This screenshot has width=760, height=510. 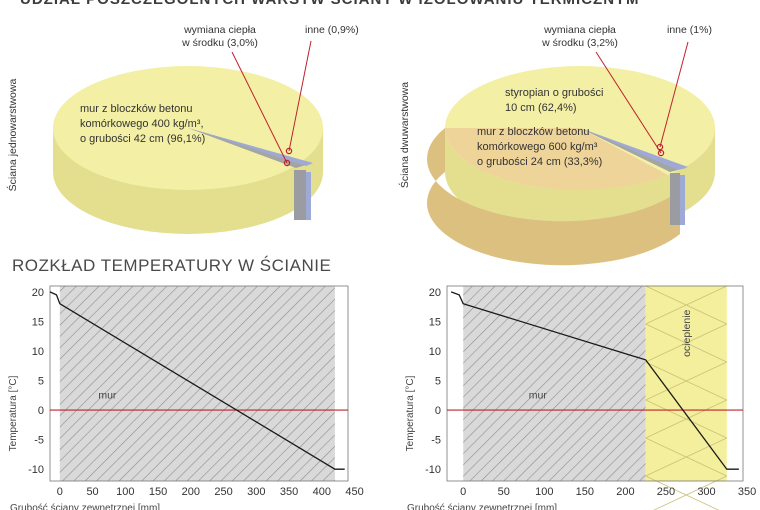 What do you see at coordinates (404, 135) in the screenshot?
I see `pie-title: Ściana dwuwarstwowa` at bounding box center [404, 135].